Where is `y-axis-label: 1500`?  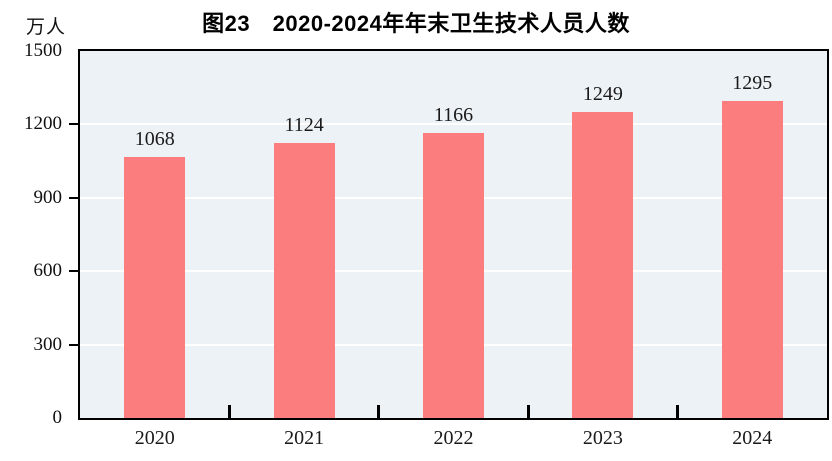
y-axis-label: 1500 is located at coordinates (43, 50).